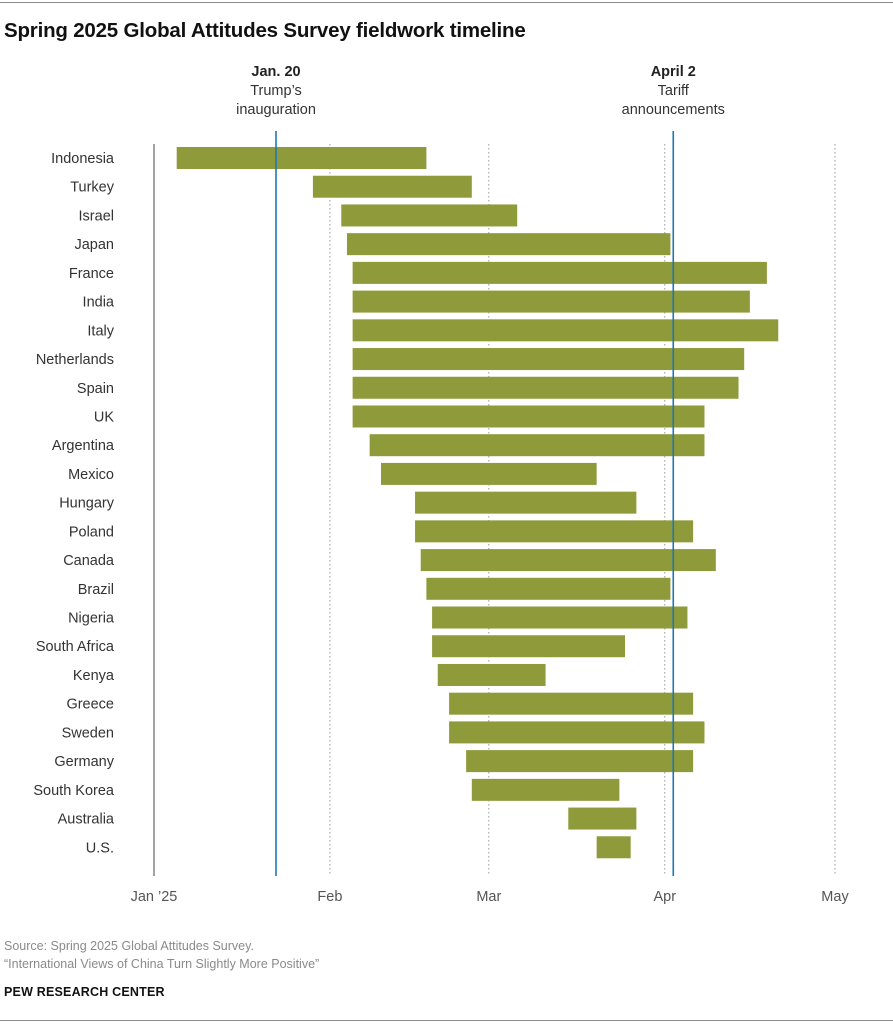 The width and height of the screenshot is (893, 1024). What do you see at coordinates (835, 897) in the screenshot?
I see `x-tick-label: May` at bounding box center [835, 897].